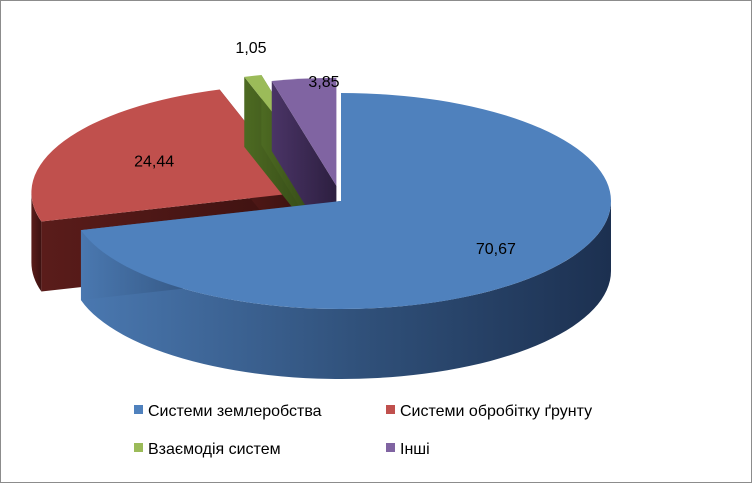  I want to click on data-label-2: 24,44, so click(154, 162).